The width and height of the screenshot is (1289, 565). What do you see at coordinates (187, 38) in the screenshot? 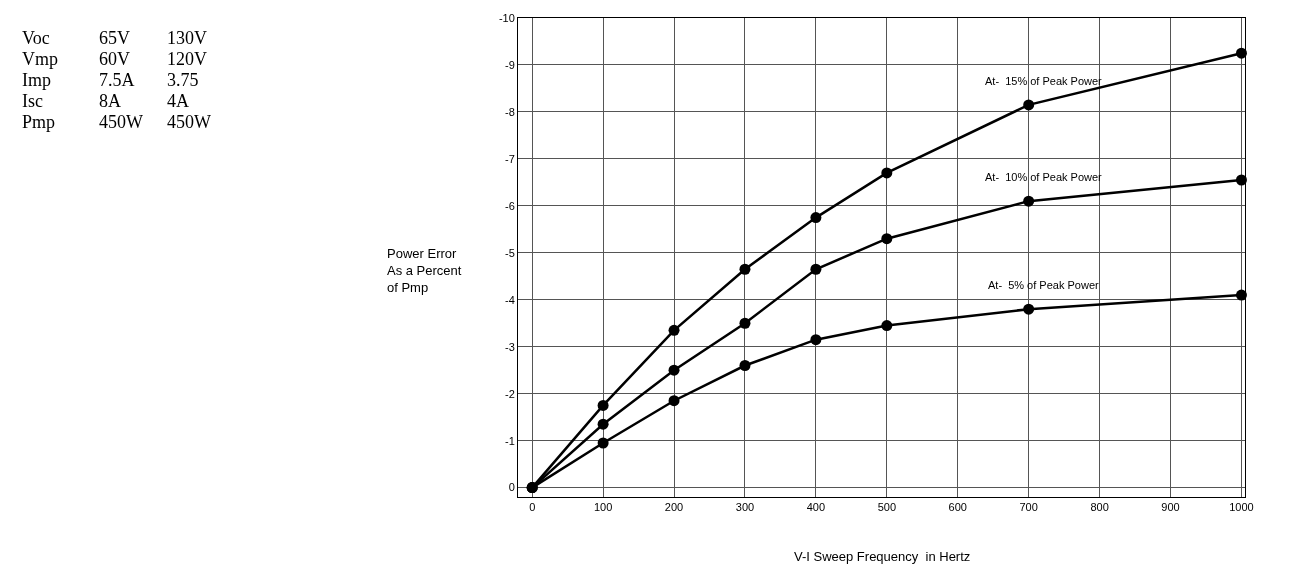
I see `text: 130V` at bounding box center [187, 38].